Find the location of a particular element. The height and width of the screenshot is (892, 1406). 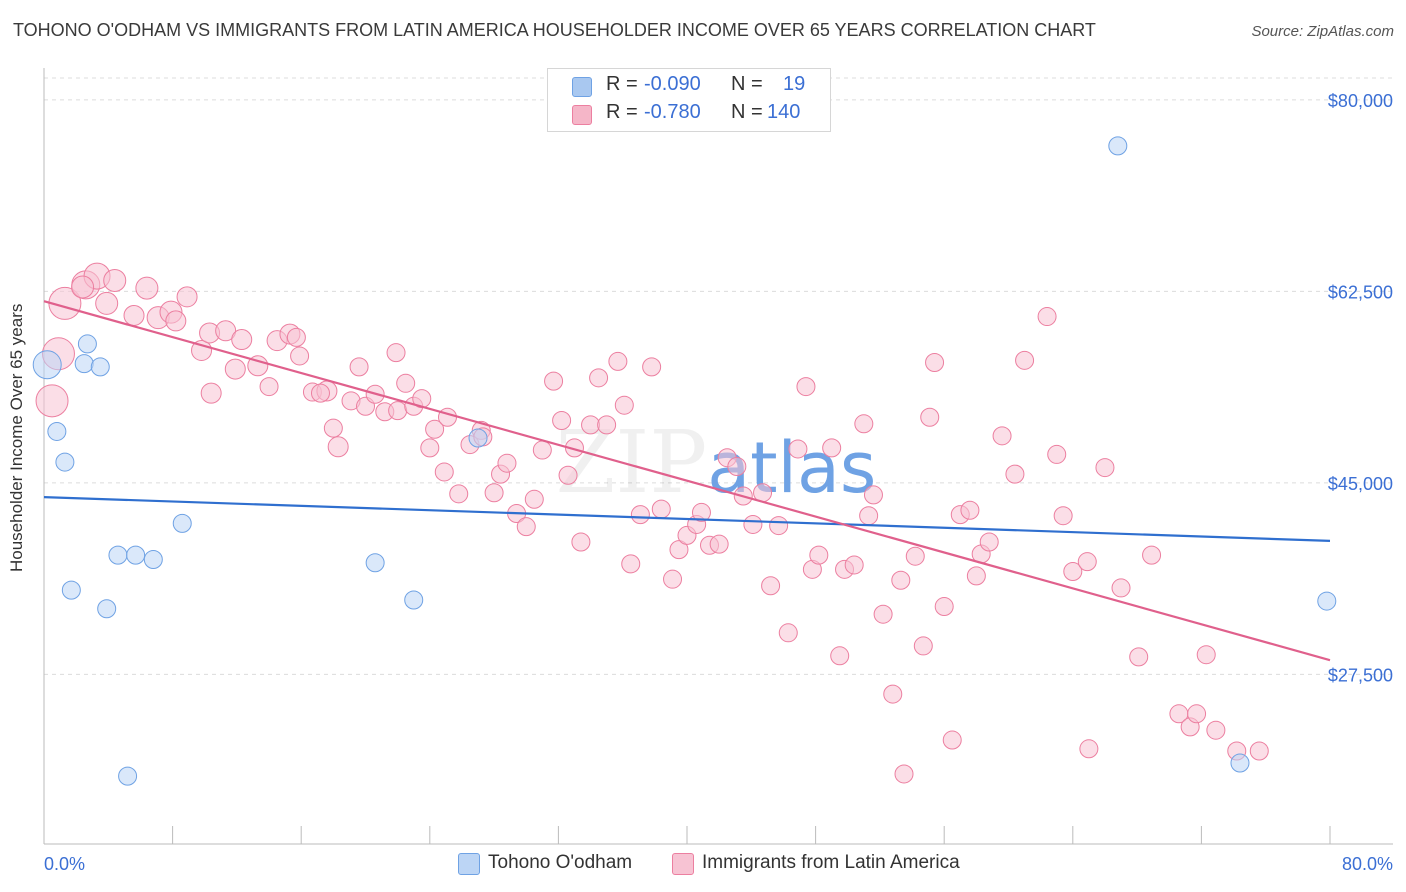

bottom-legend-label-latin-america: Immigrants from Latin America is located at coordinates (831, 862).